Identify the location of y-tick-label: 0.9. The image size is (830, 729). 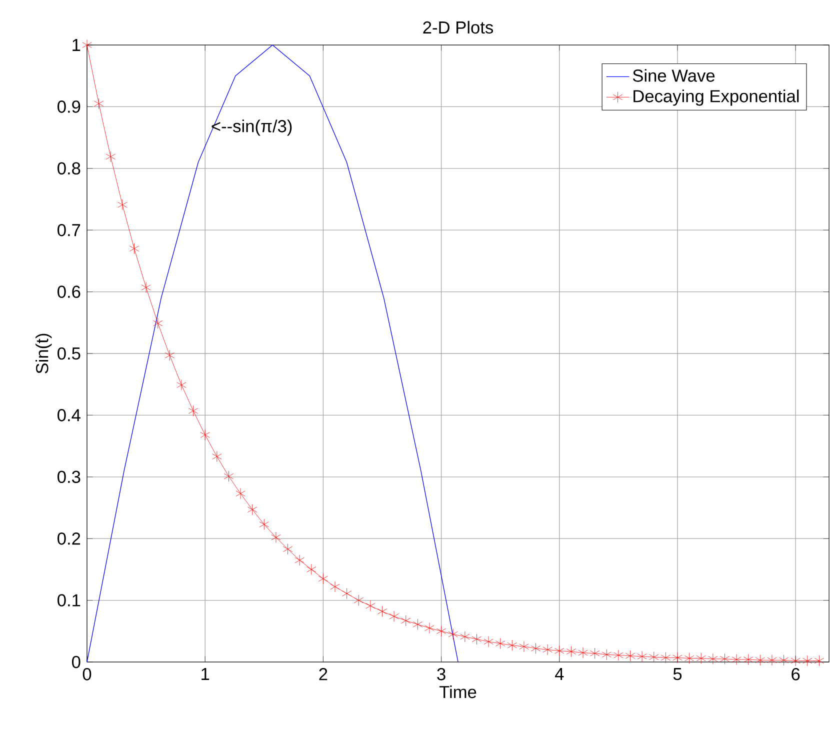
(69, 106).